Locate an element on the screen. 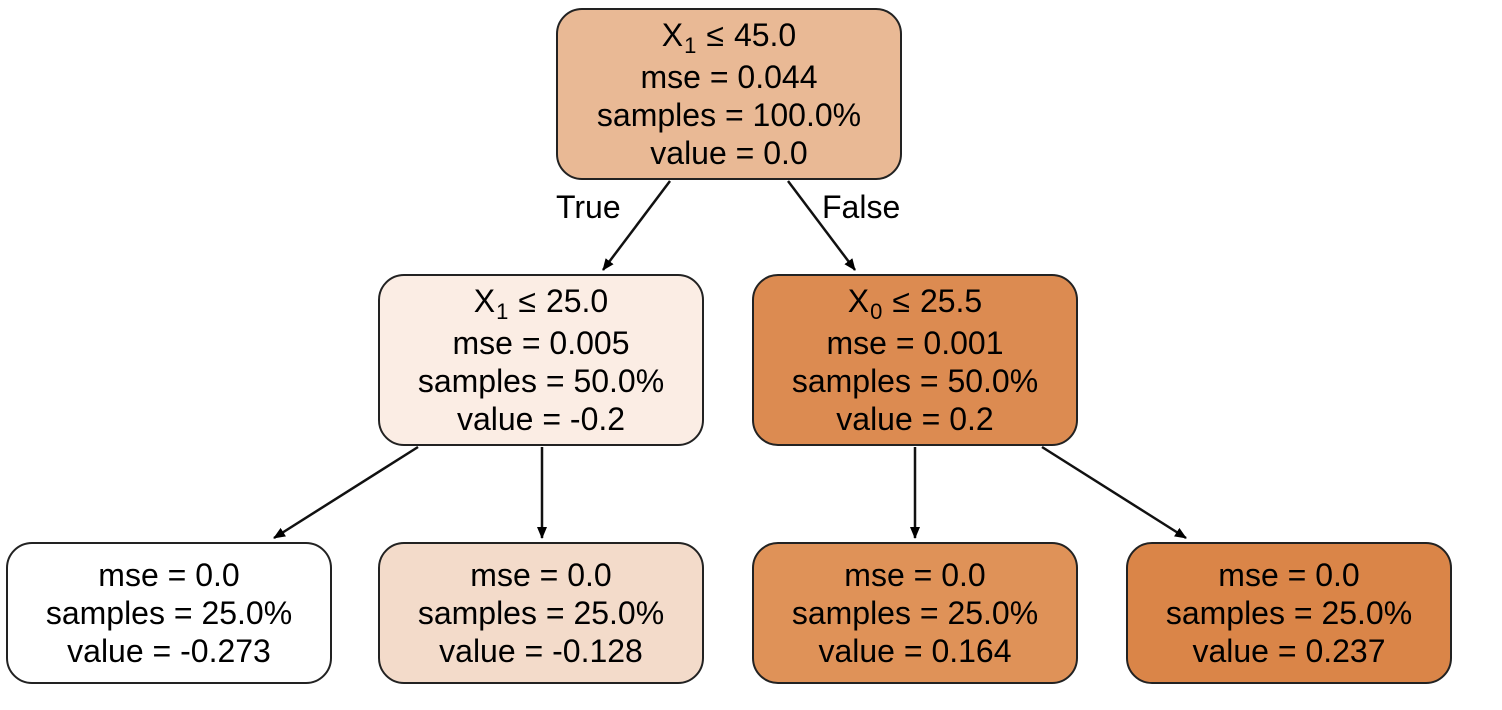 Image resolution: width=1502 pixels, height=710 pixels. split-condition: X1 ≤ 25.0 is located at coordinates (541, 303).